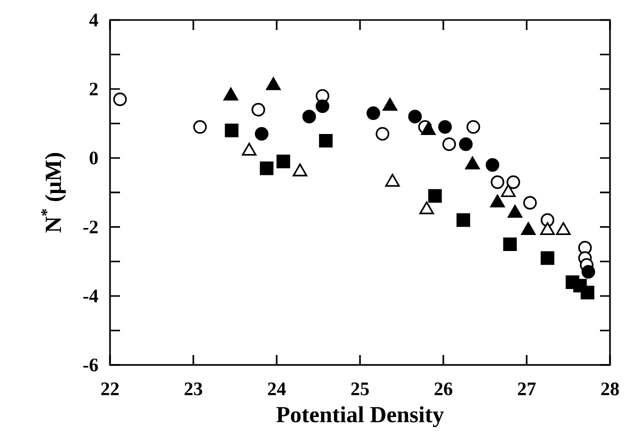  What do you see at coordinates (360, 389) in the screenshot?
I see `x-tick-label: 25` at bounding box center [360, 389].